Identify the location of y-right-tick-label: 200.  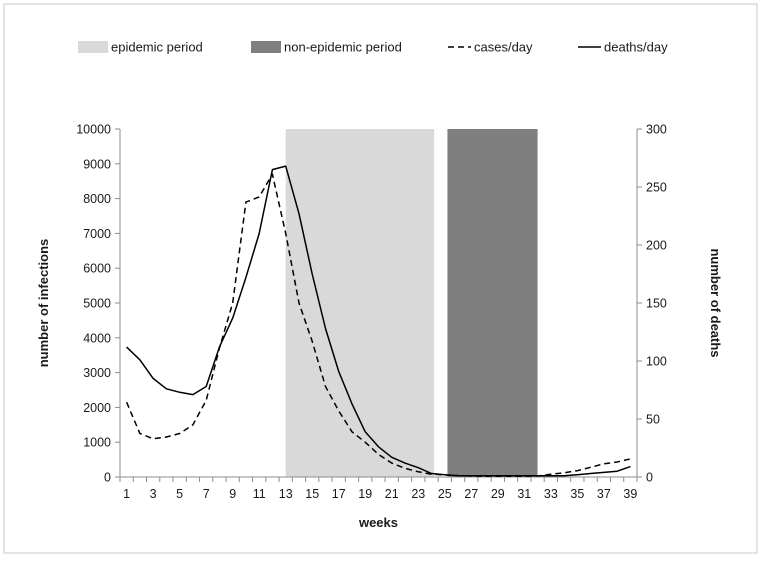
(656, 246).